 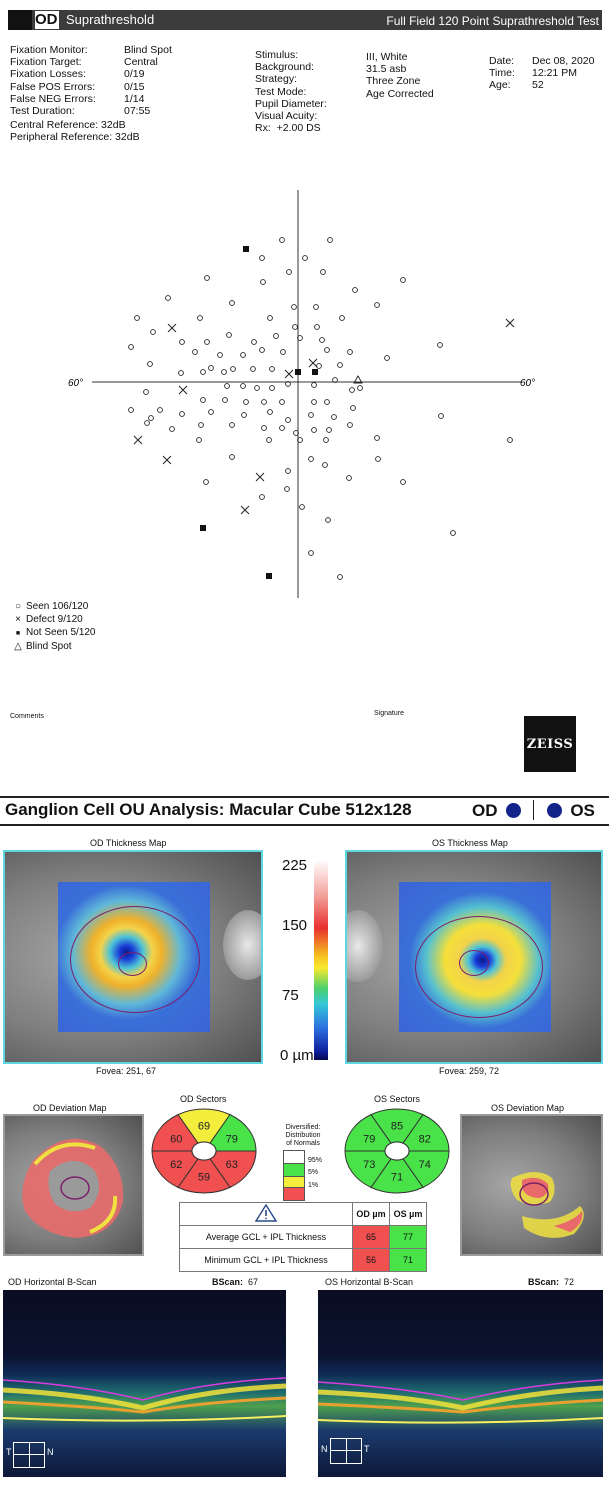 I want to click on info-value: Dec 08, 2020, so click(x=563, y=61).